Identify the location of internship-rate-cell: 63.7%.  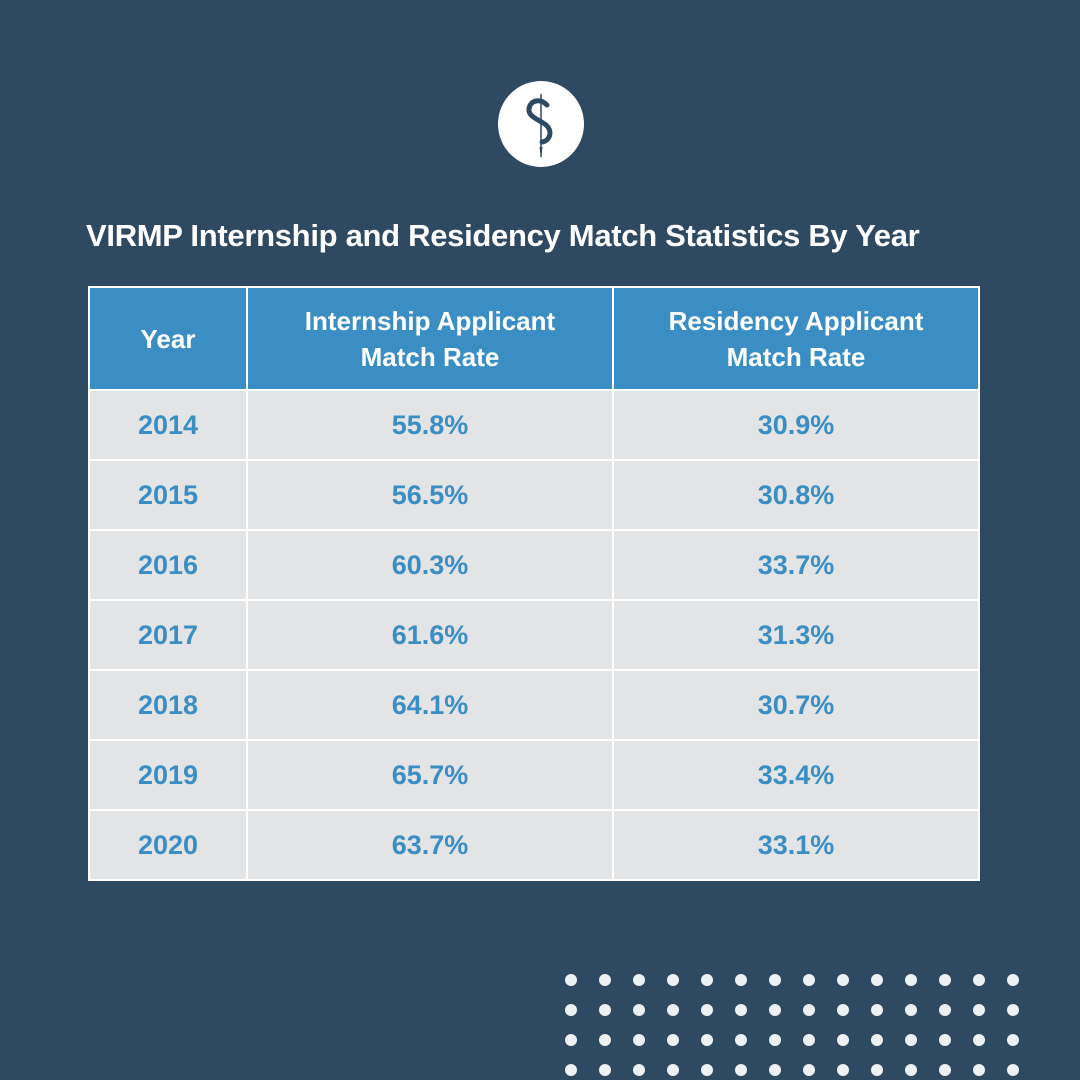
(430, 845).